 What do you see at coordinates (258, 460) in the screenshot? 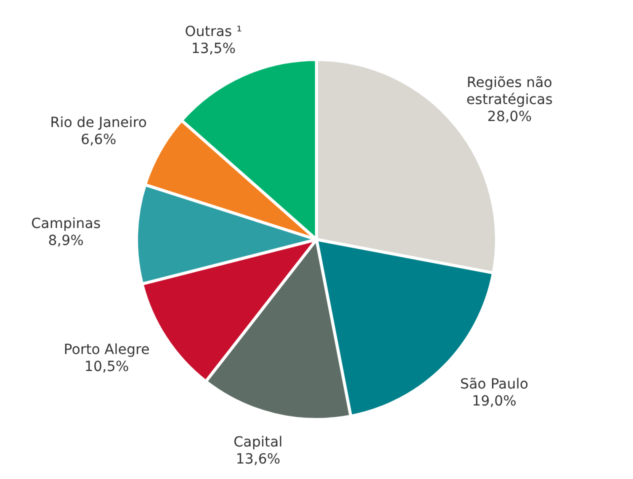
I see `data-label: 13,6%` at bounding box center [258, 460].